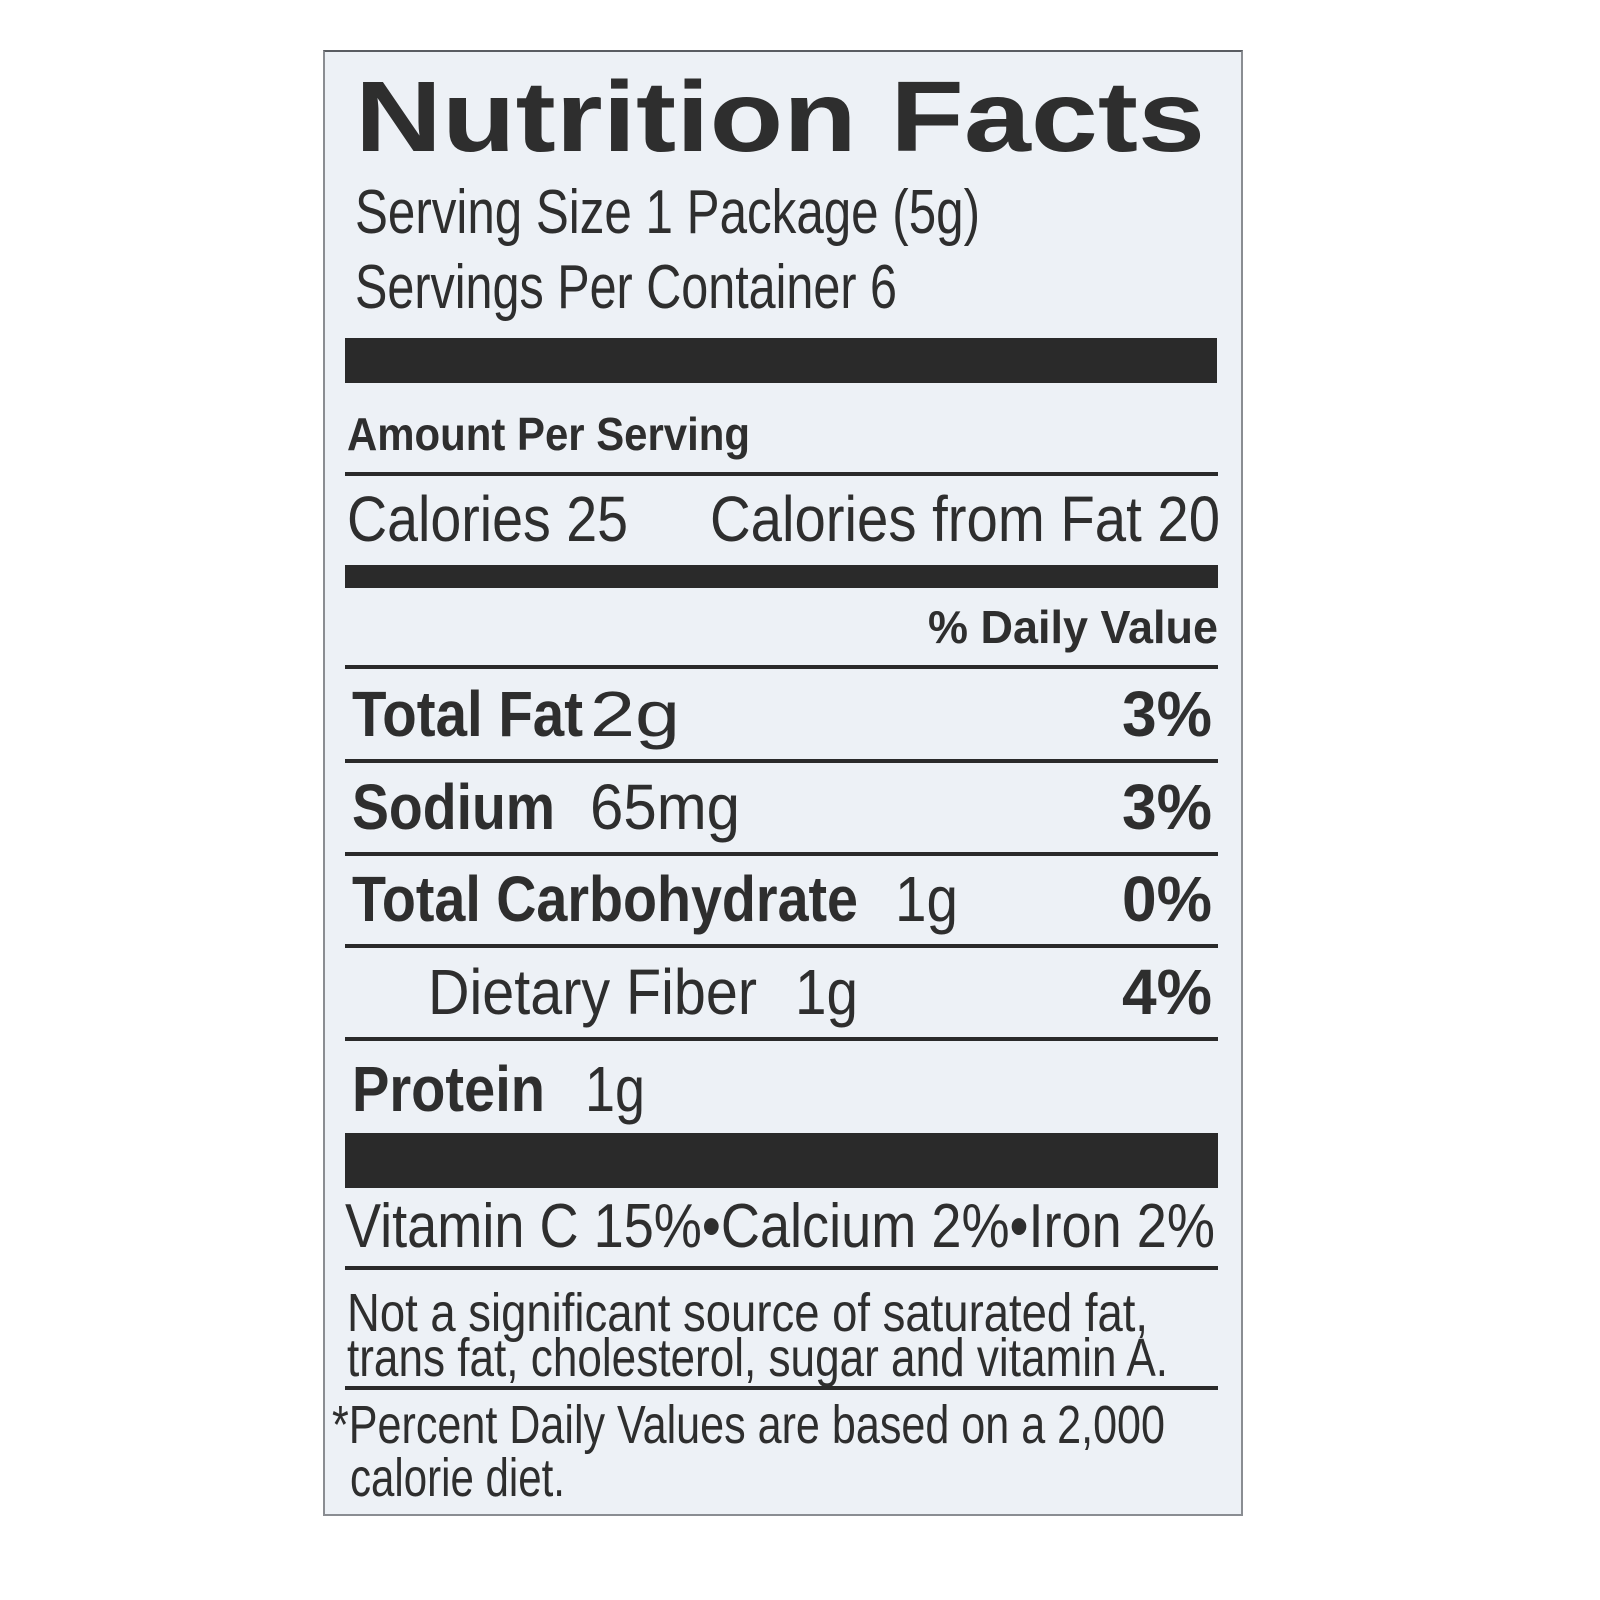 The height and width of the screenshot is (1600, 1600). Describe the element at coordinates (592, 992) in the screenshot. I see `nutrient-name: Dietary Fiber` at that location.